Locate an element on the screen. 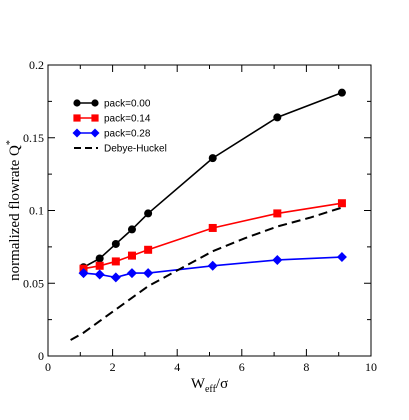  y-tick-label: 0.1 is located at coordinates (36, 211).